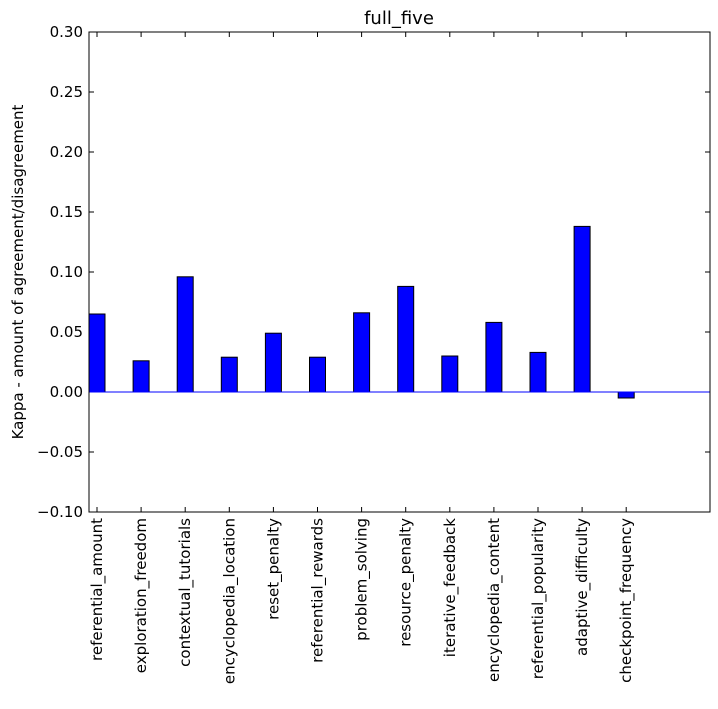 The image size is (718, 709). What do you see at coordinates (185, 592) in the screenshot?
I see `x-tick-label: contextual_tutorials` at bounding box center [185, 592].